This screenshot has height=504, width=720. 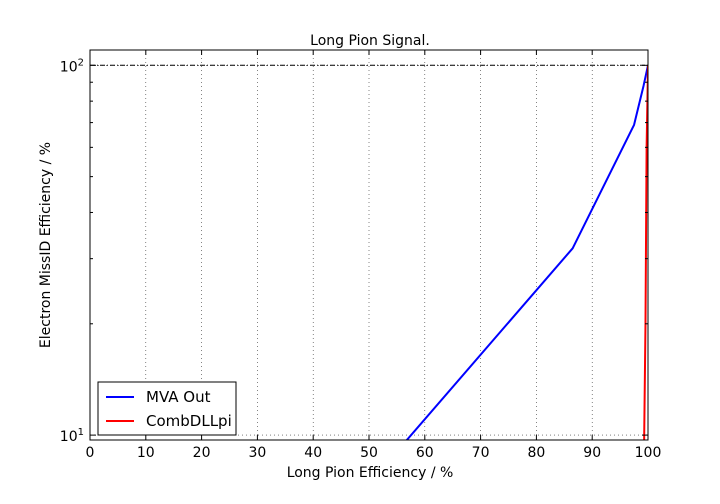 What do you see at coordinates (72, 436) in the screenshot?
I see `y-tick-label: 10¹` at bounding box center [72, 436].